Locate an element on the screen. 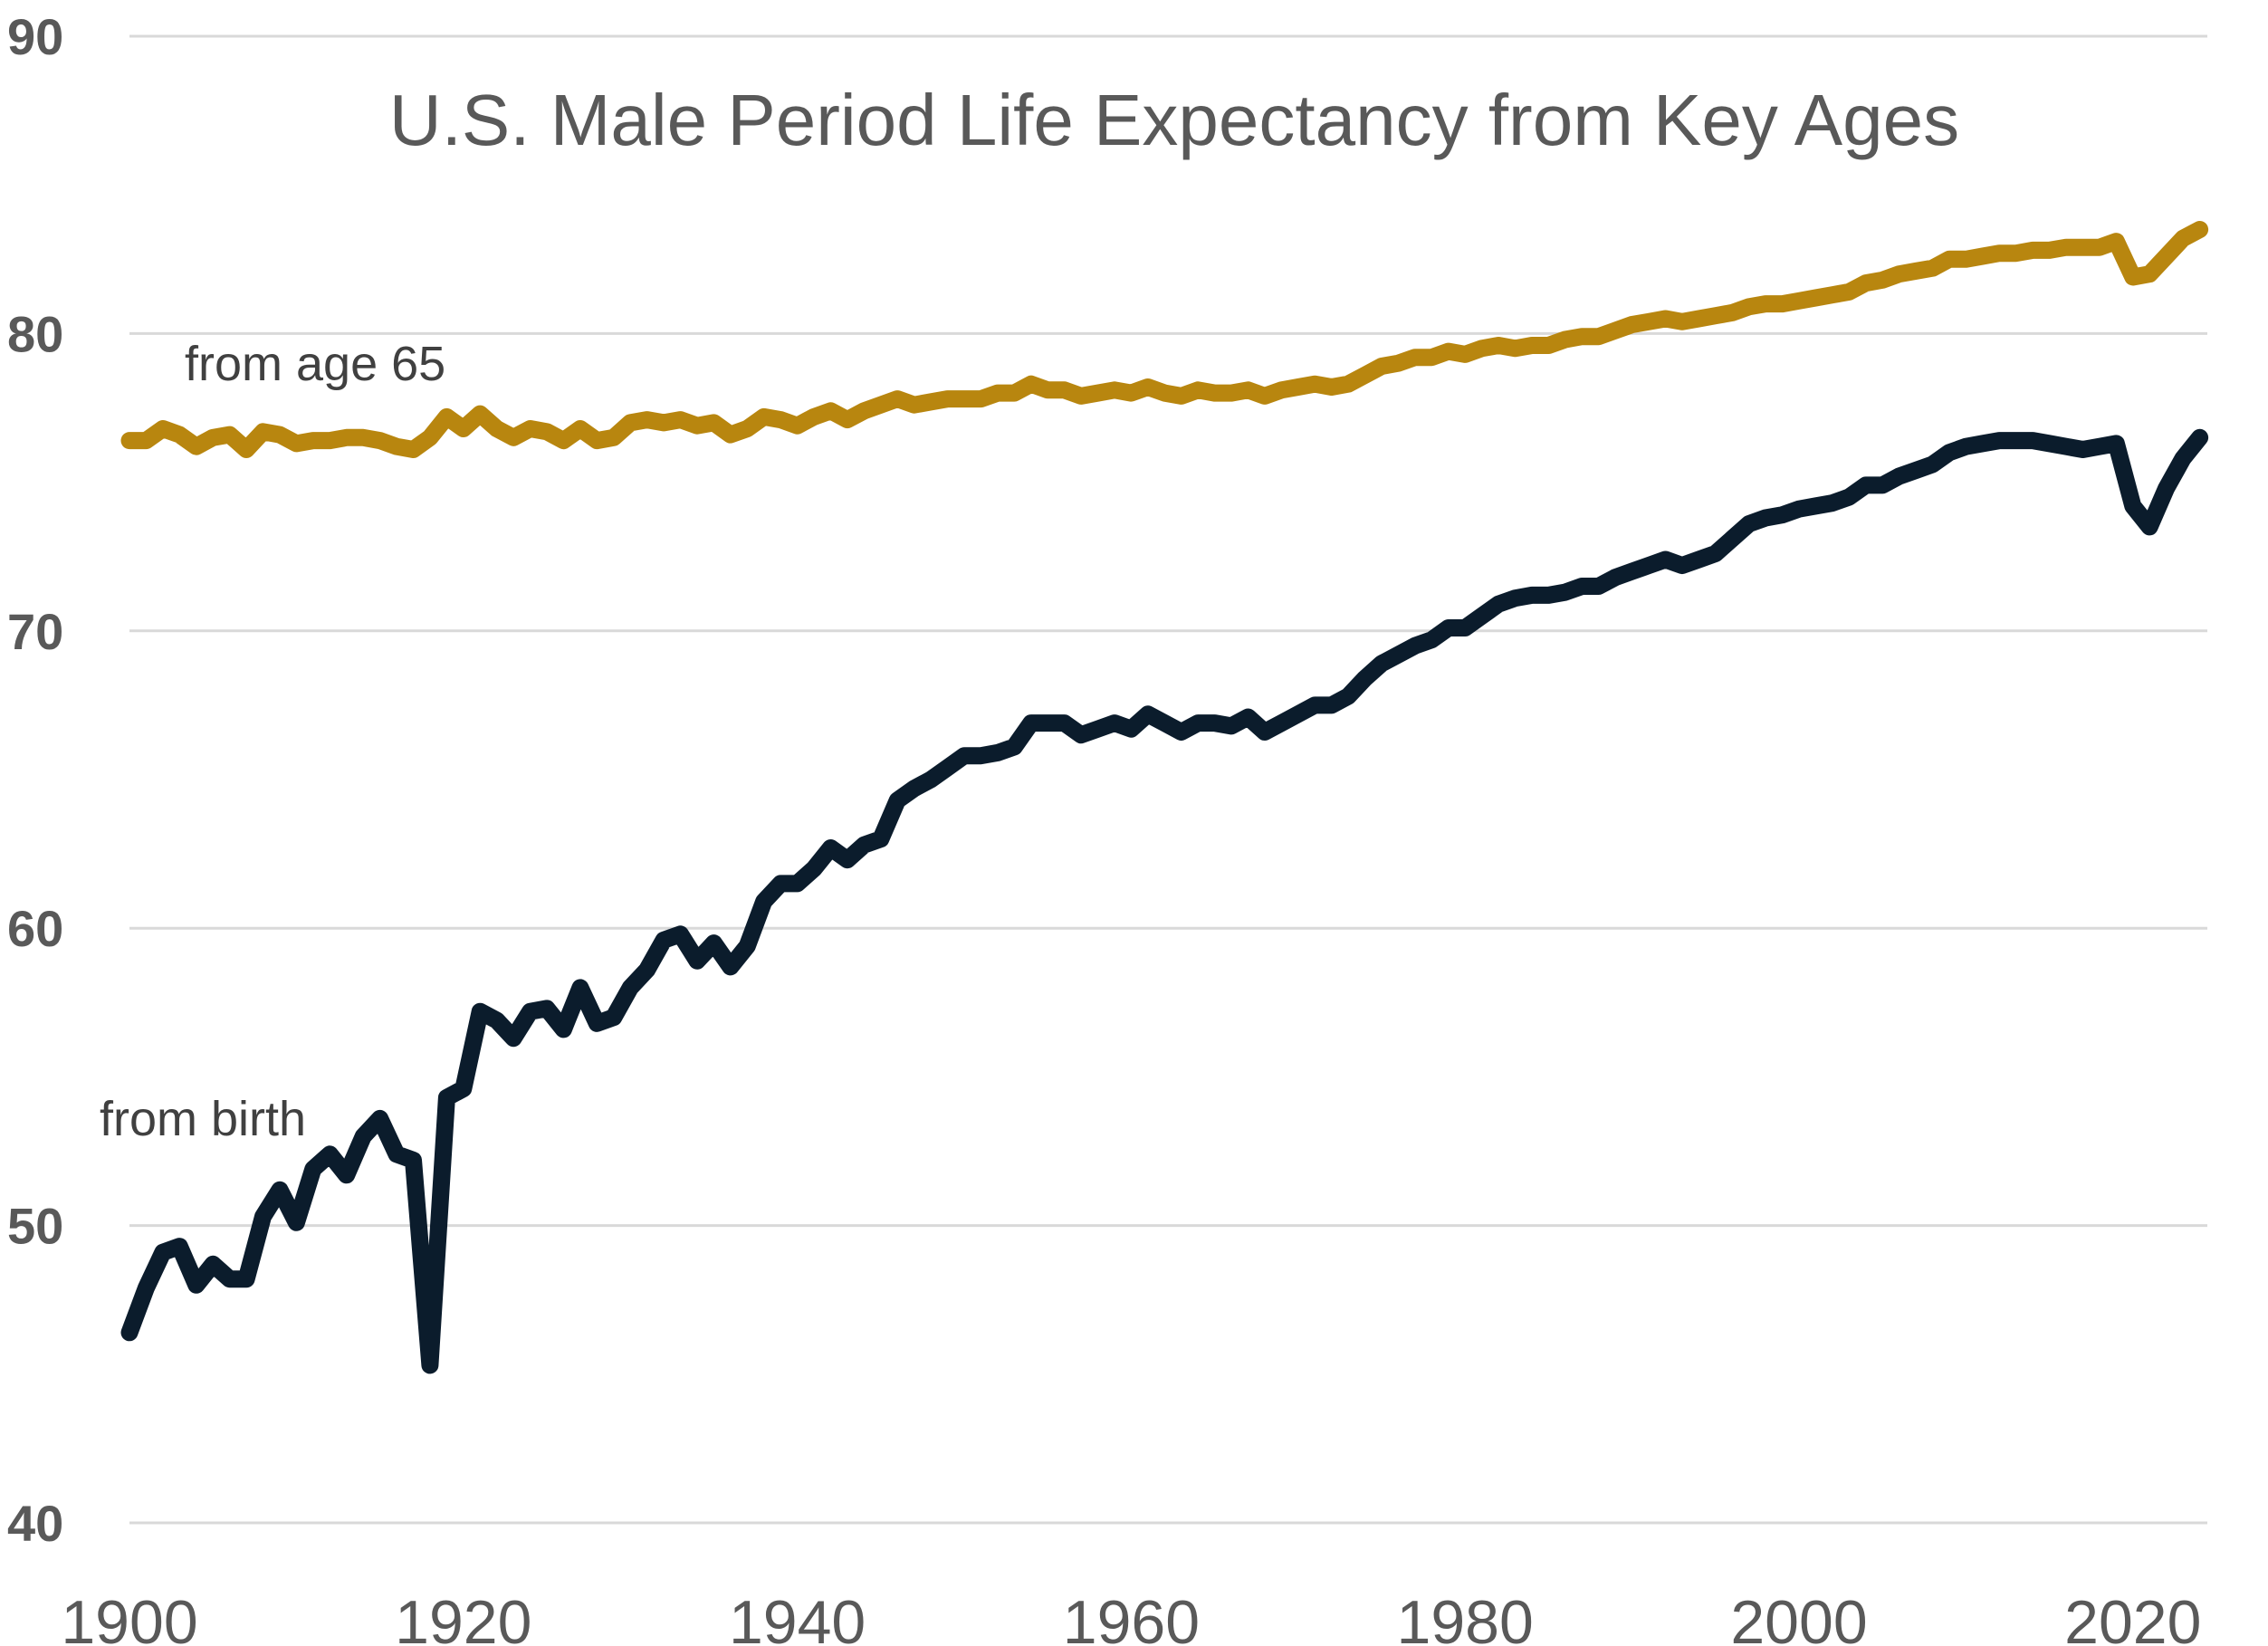 Image resolution: width=2268 pixels, height=1646 pixels. y-tick-label-50: 50 is located at coordinates (35, 1226).